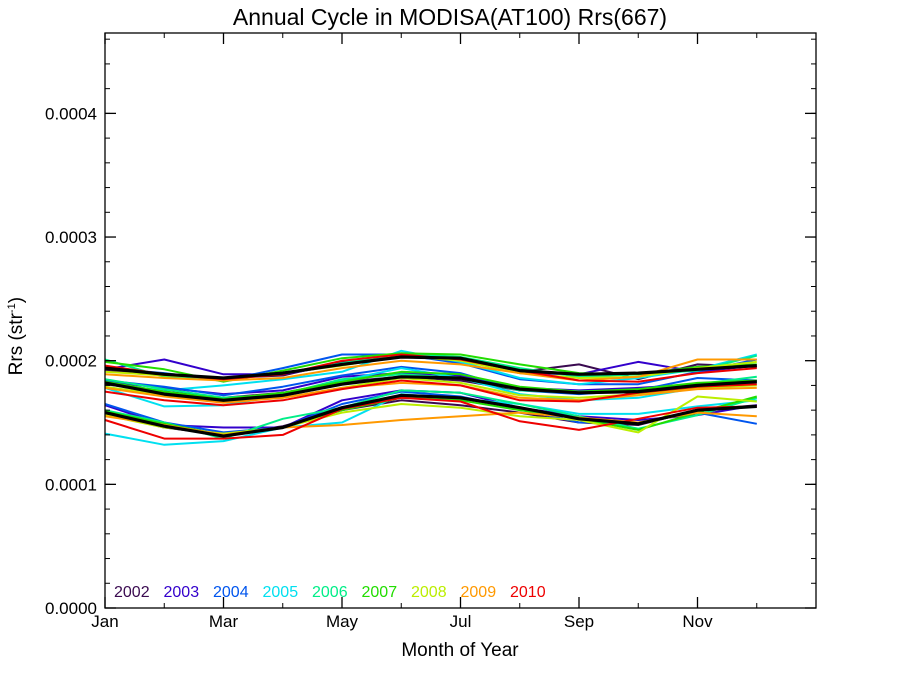 The width and height of the screenshot is (900, 675). Describe the element at coordinates (224, 621) in the screenshot. I see `x-tick-label: Mar` at that location.